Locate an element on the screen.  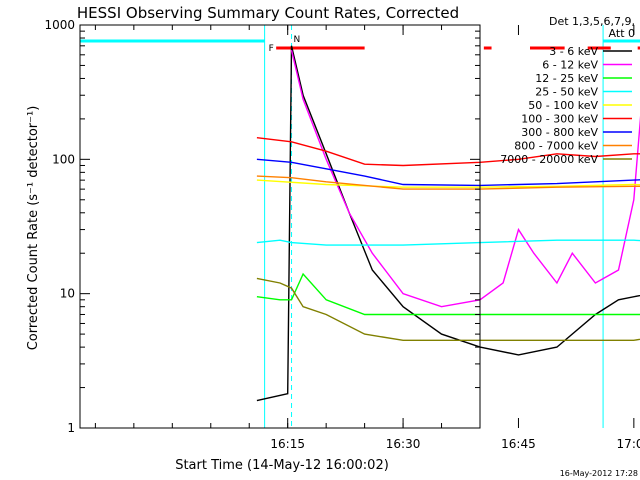
y-tick-label: 10 is located at coordinates (67, 294).